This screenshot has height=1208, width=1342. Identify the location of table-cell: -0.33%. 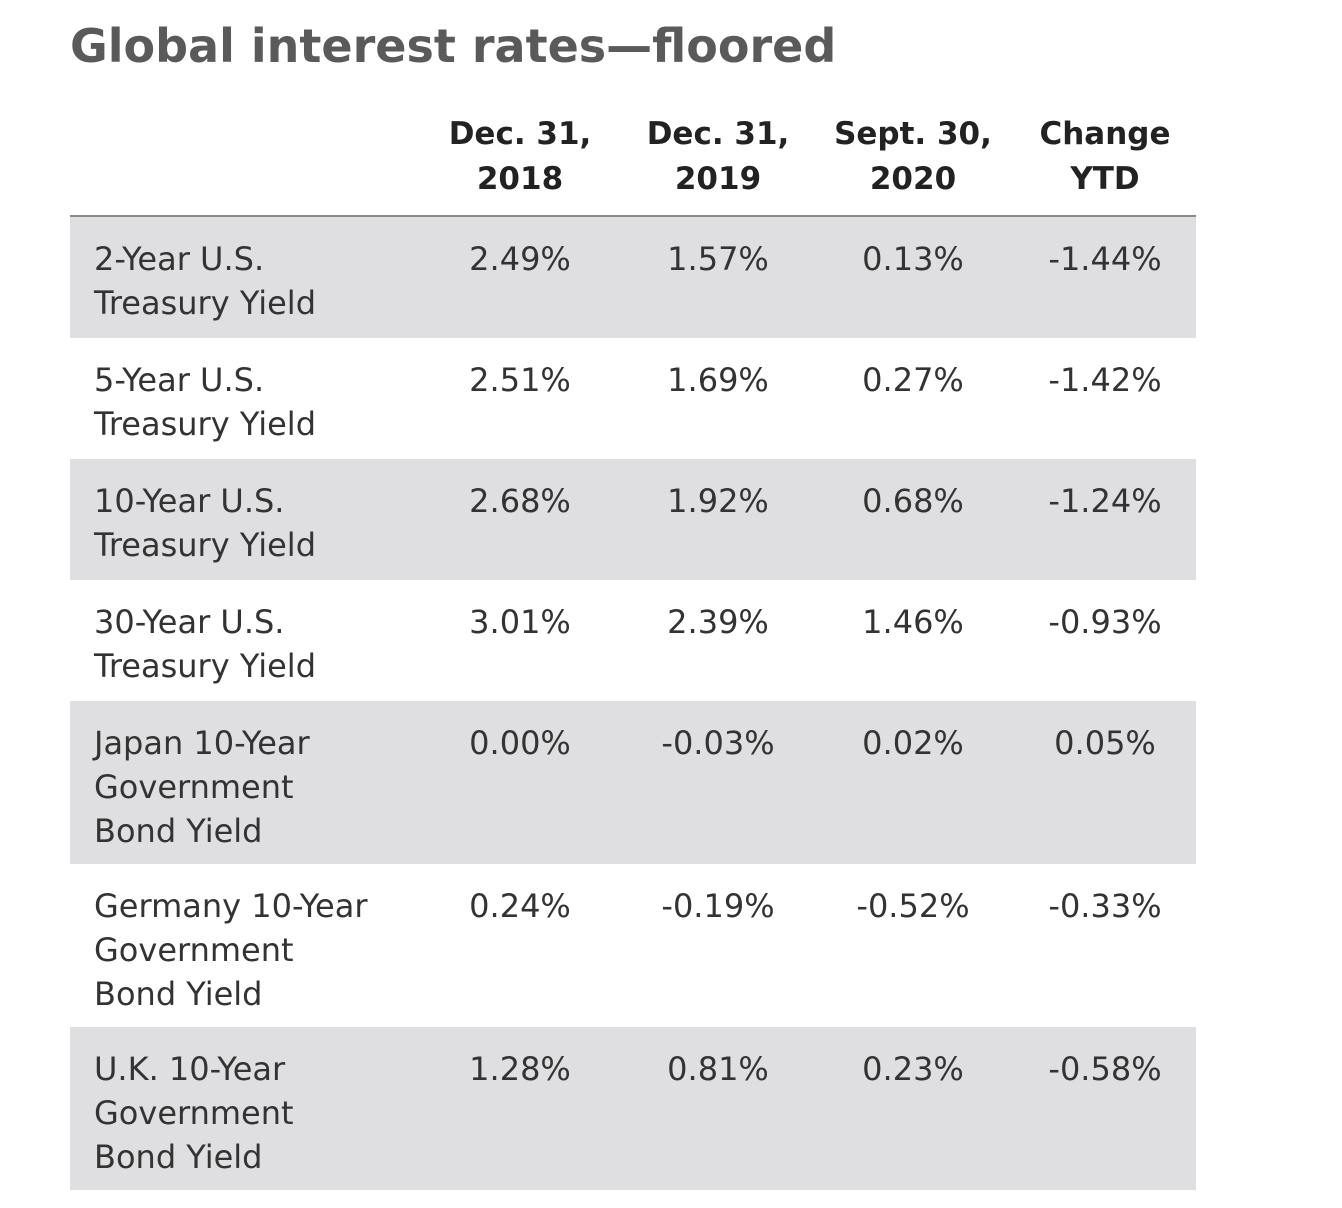
(1105, 906).